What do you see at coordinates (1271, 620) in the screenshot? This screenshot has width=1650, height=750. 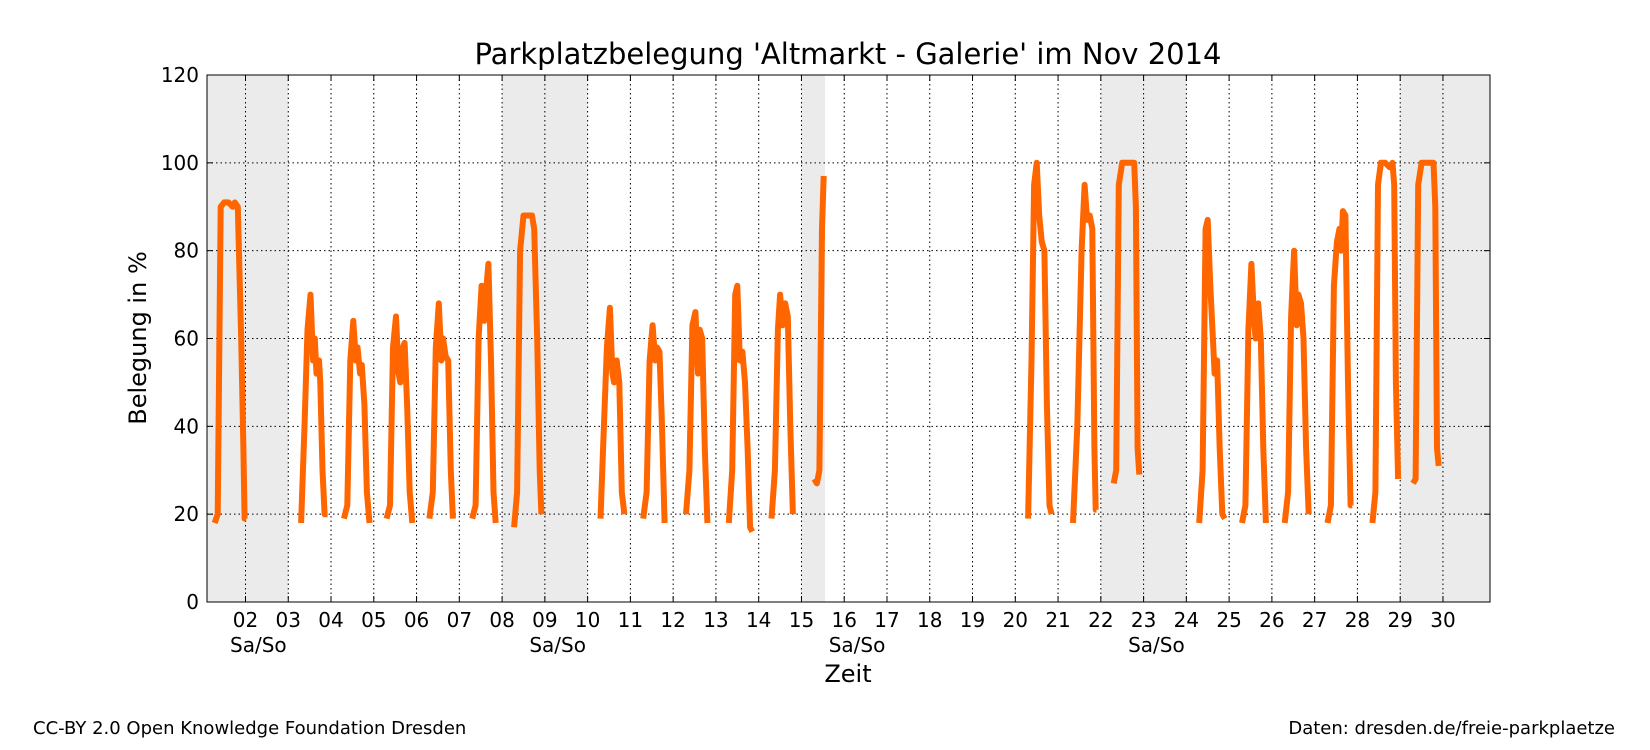 I see `x-tick-label: 26` at bounding box center [1271, 620].